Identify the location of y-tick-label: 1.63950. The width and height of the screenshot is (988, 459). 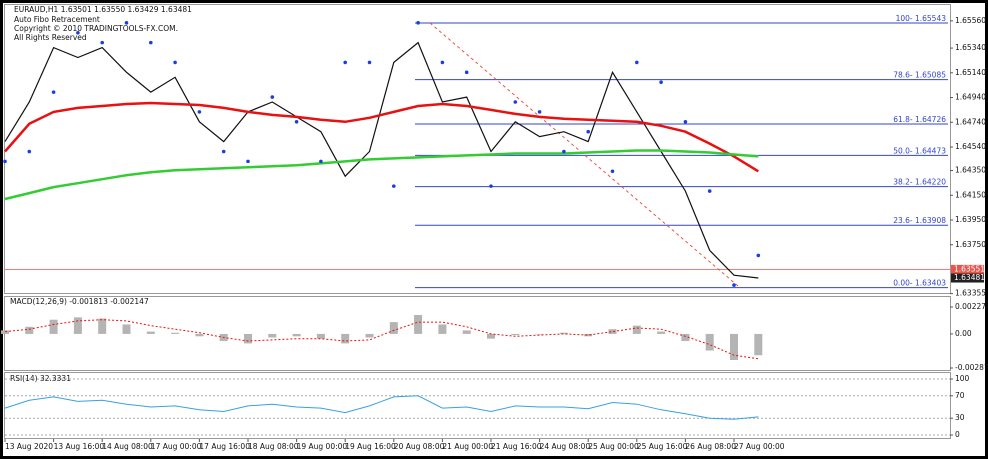
(970, 219).